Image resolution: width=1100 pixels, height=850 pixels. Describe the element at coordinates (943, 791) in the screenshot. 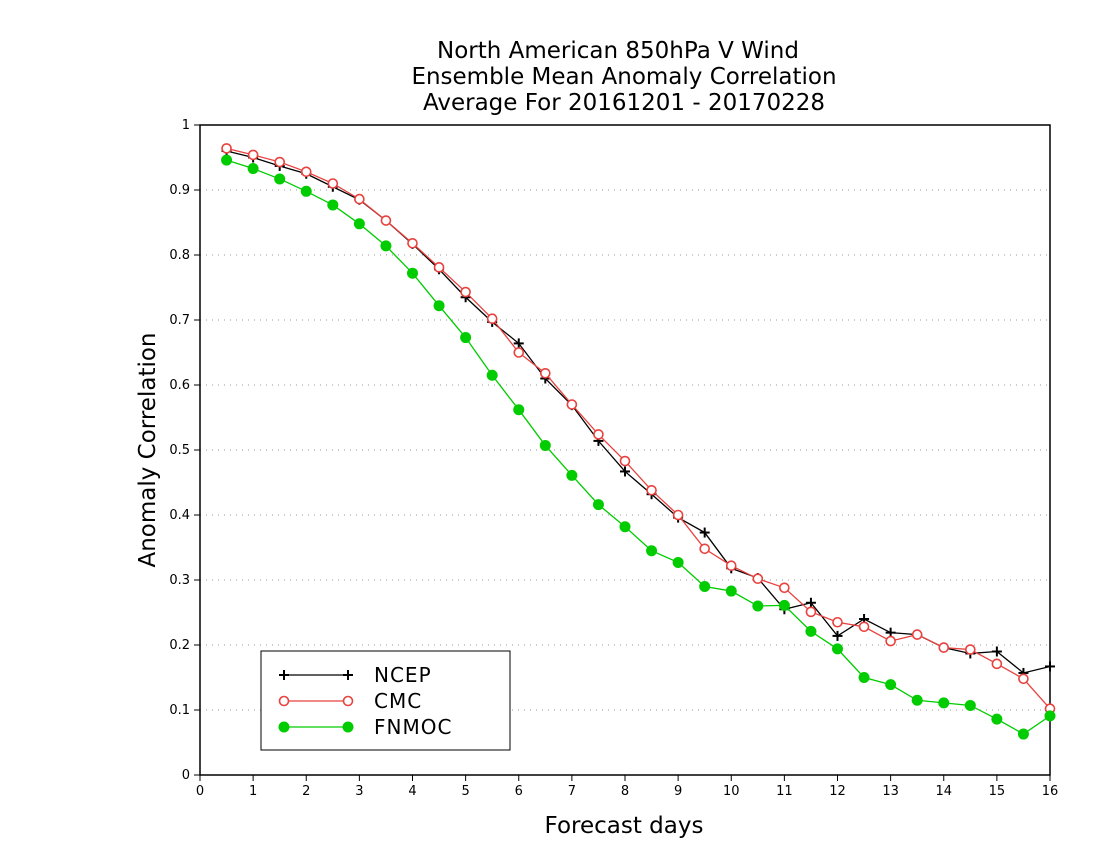

I see `x-tick-label: 14` at that location.